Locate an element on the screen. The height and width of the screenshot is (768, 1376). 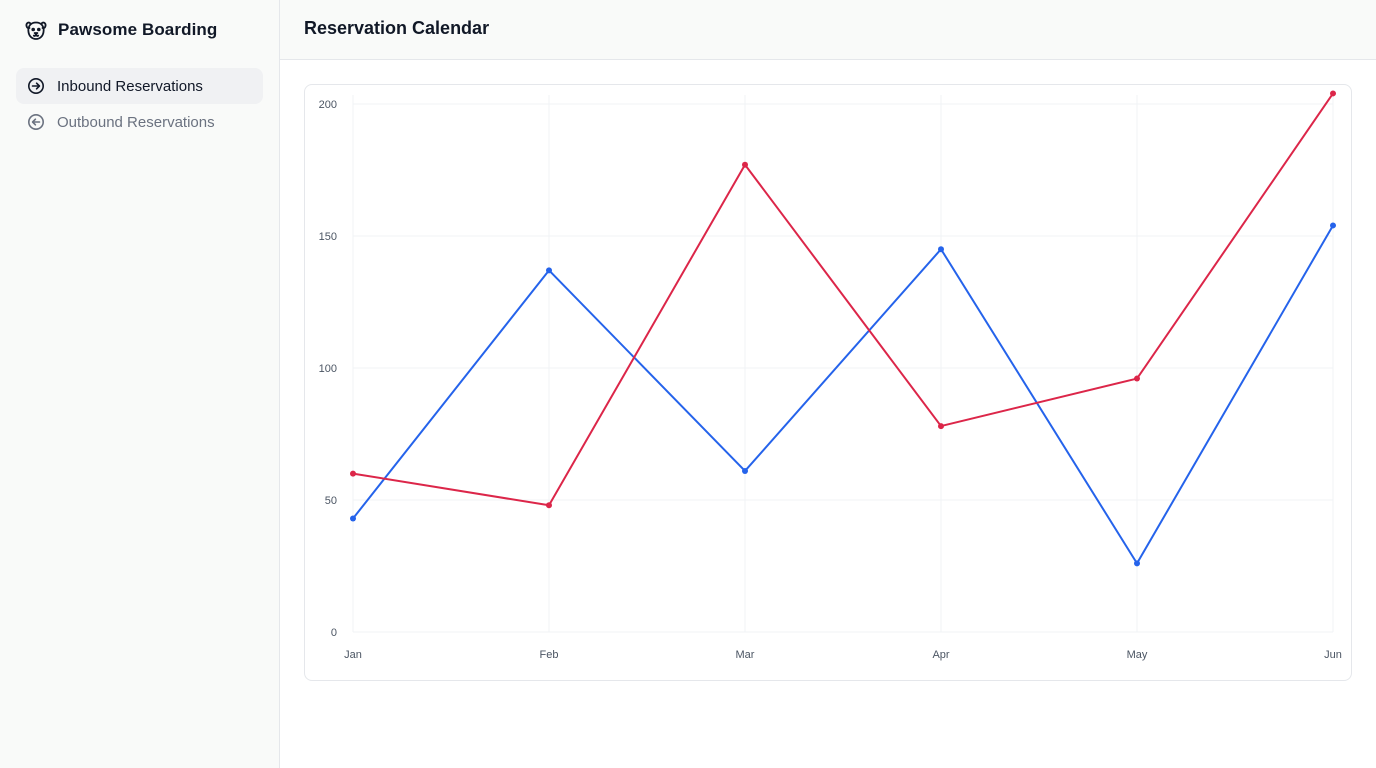
x-tick-label: Mar is located at coordinates (745, 655).